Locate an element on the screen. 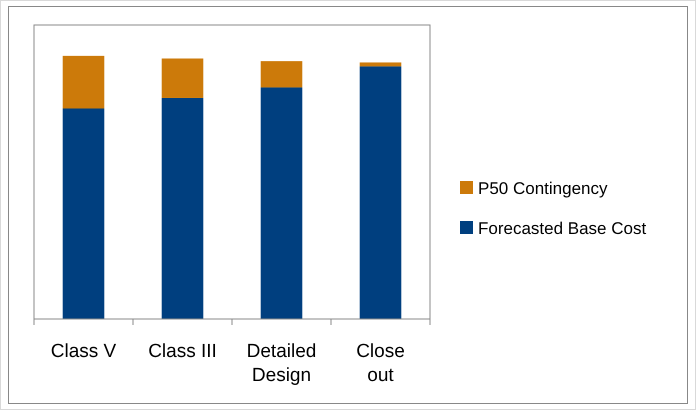  x-tick-label: Close out is located at coordinates (380, 363).